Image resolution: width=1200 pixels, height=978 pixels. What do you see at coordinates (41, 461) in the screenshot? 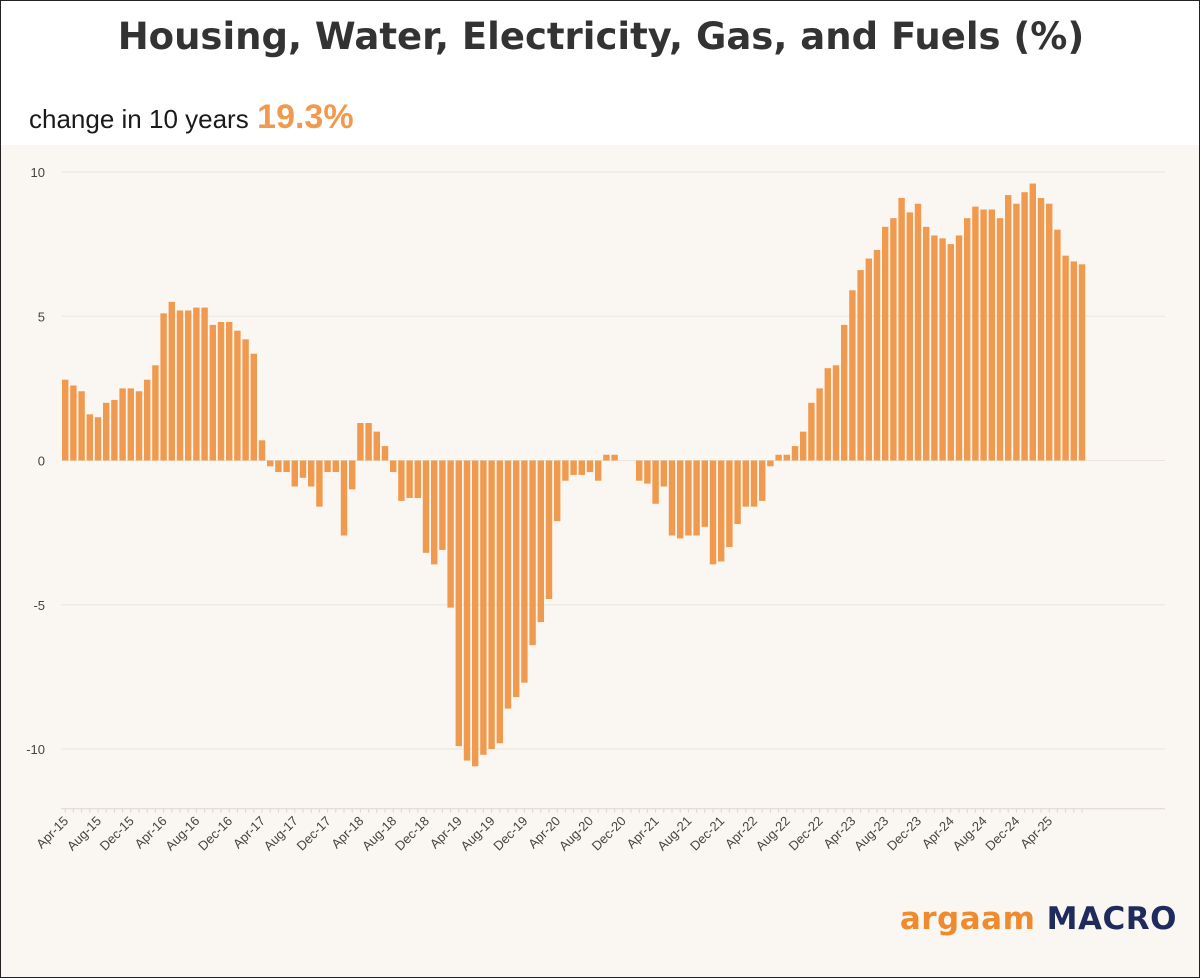
I see `y-tick-label: 0` at bounding box center [41, 461].